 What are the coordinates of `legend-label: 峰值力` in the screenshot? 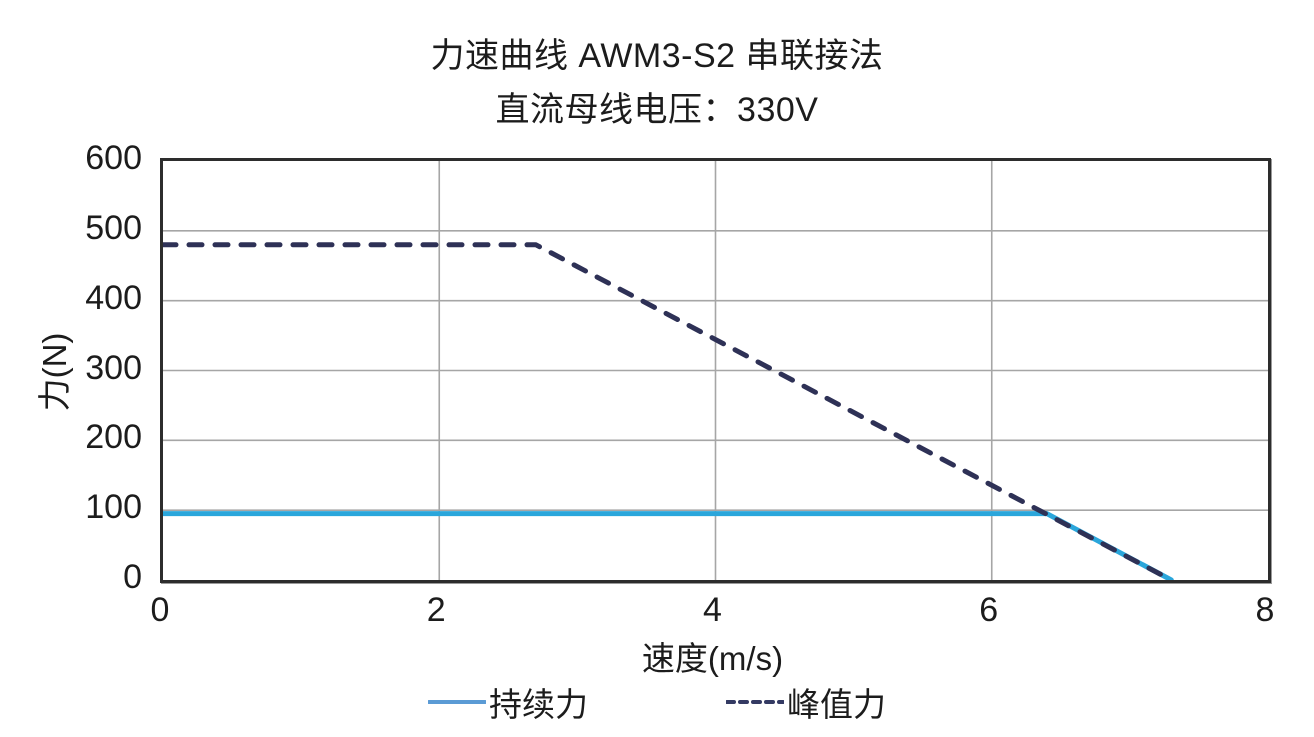 It's located at (836, 704).